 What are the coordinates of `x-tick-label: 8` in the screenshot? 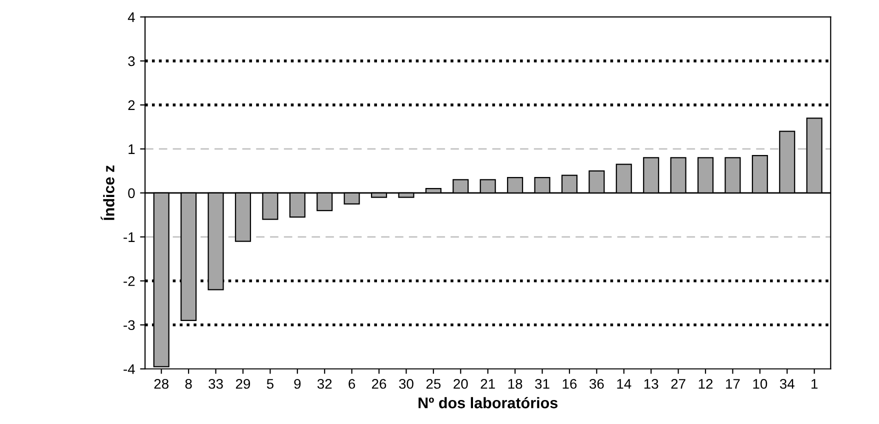 It's located at (188, 383).